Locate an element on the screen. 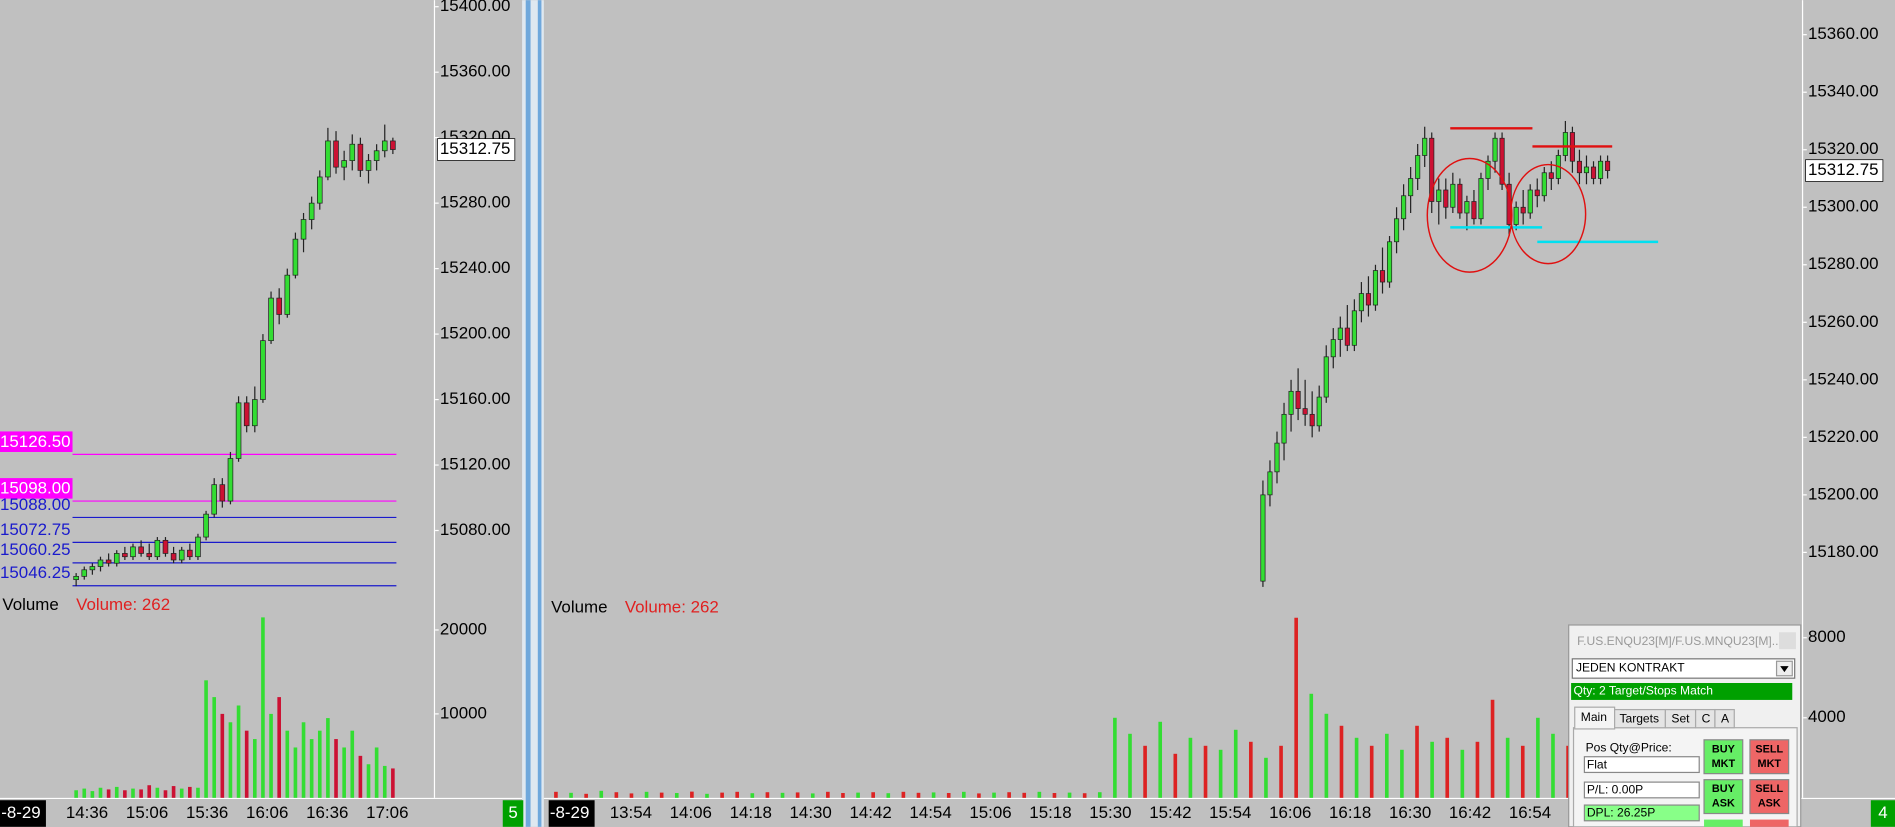 The width and height of the screenshot is (1895, 827). tab is located at coordinates (1724, 718).